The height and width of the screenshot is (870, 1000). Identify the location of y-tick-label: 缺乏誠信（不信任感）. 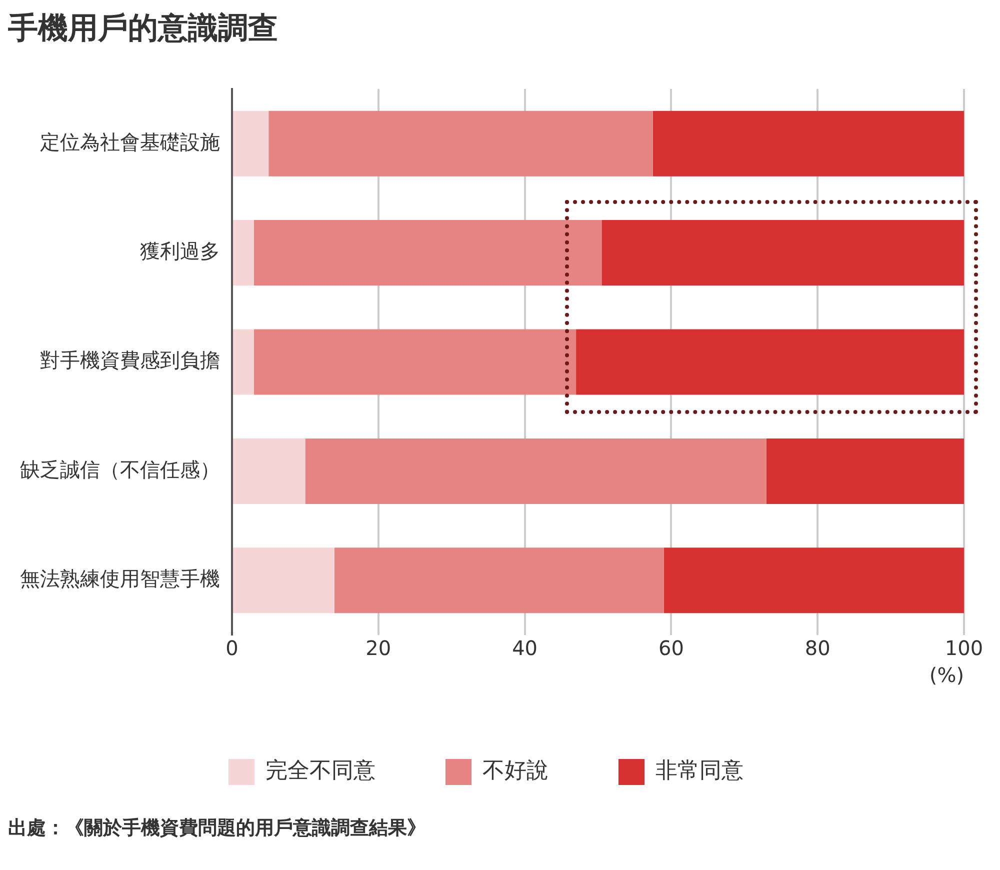
(120, 469).